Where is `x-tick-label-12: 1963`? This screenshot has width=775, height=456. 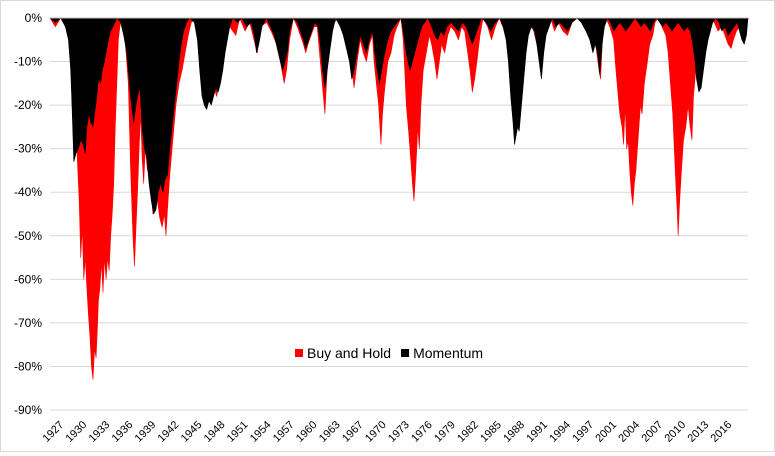 x-tick-label-12: 1963 is located at coordinates (330, 432).